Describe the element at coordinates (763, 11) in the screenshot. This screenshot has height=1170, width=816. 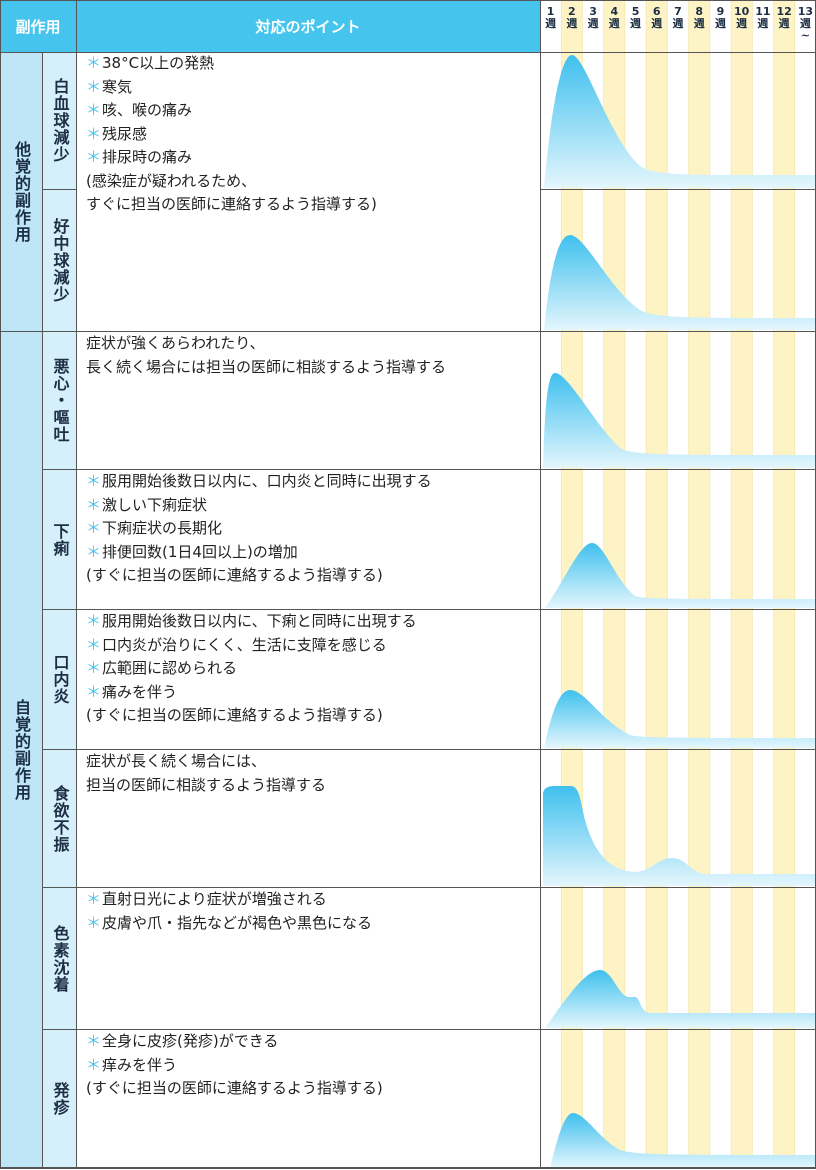
I see `week-number: 11` at that location.